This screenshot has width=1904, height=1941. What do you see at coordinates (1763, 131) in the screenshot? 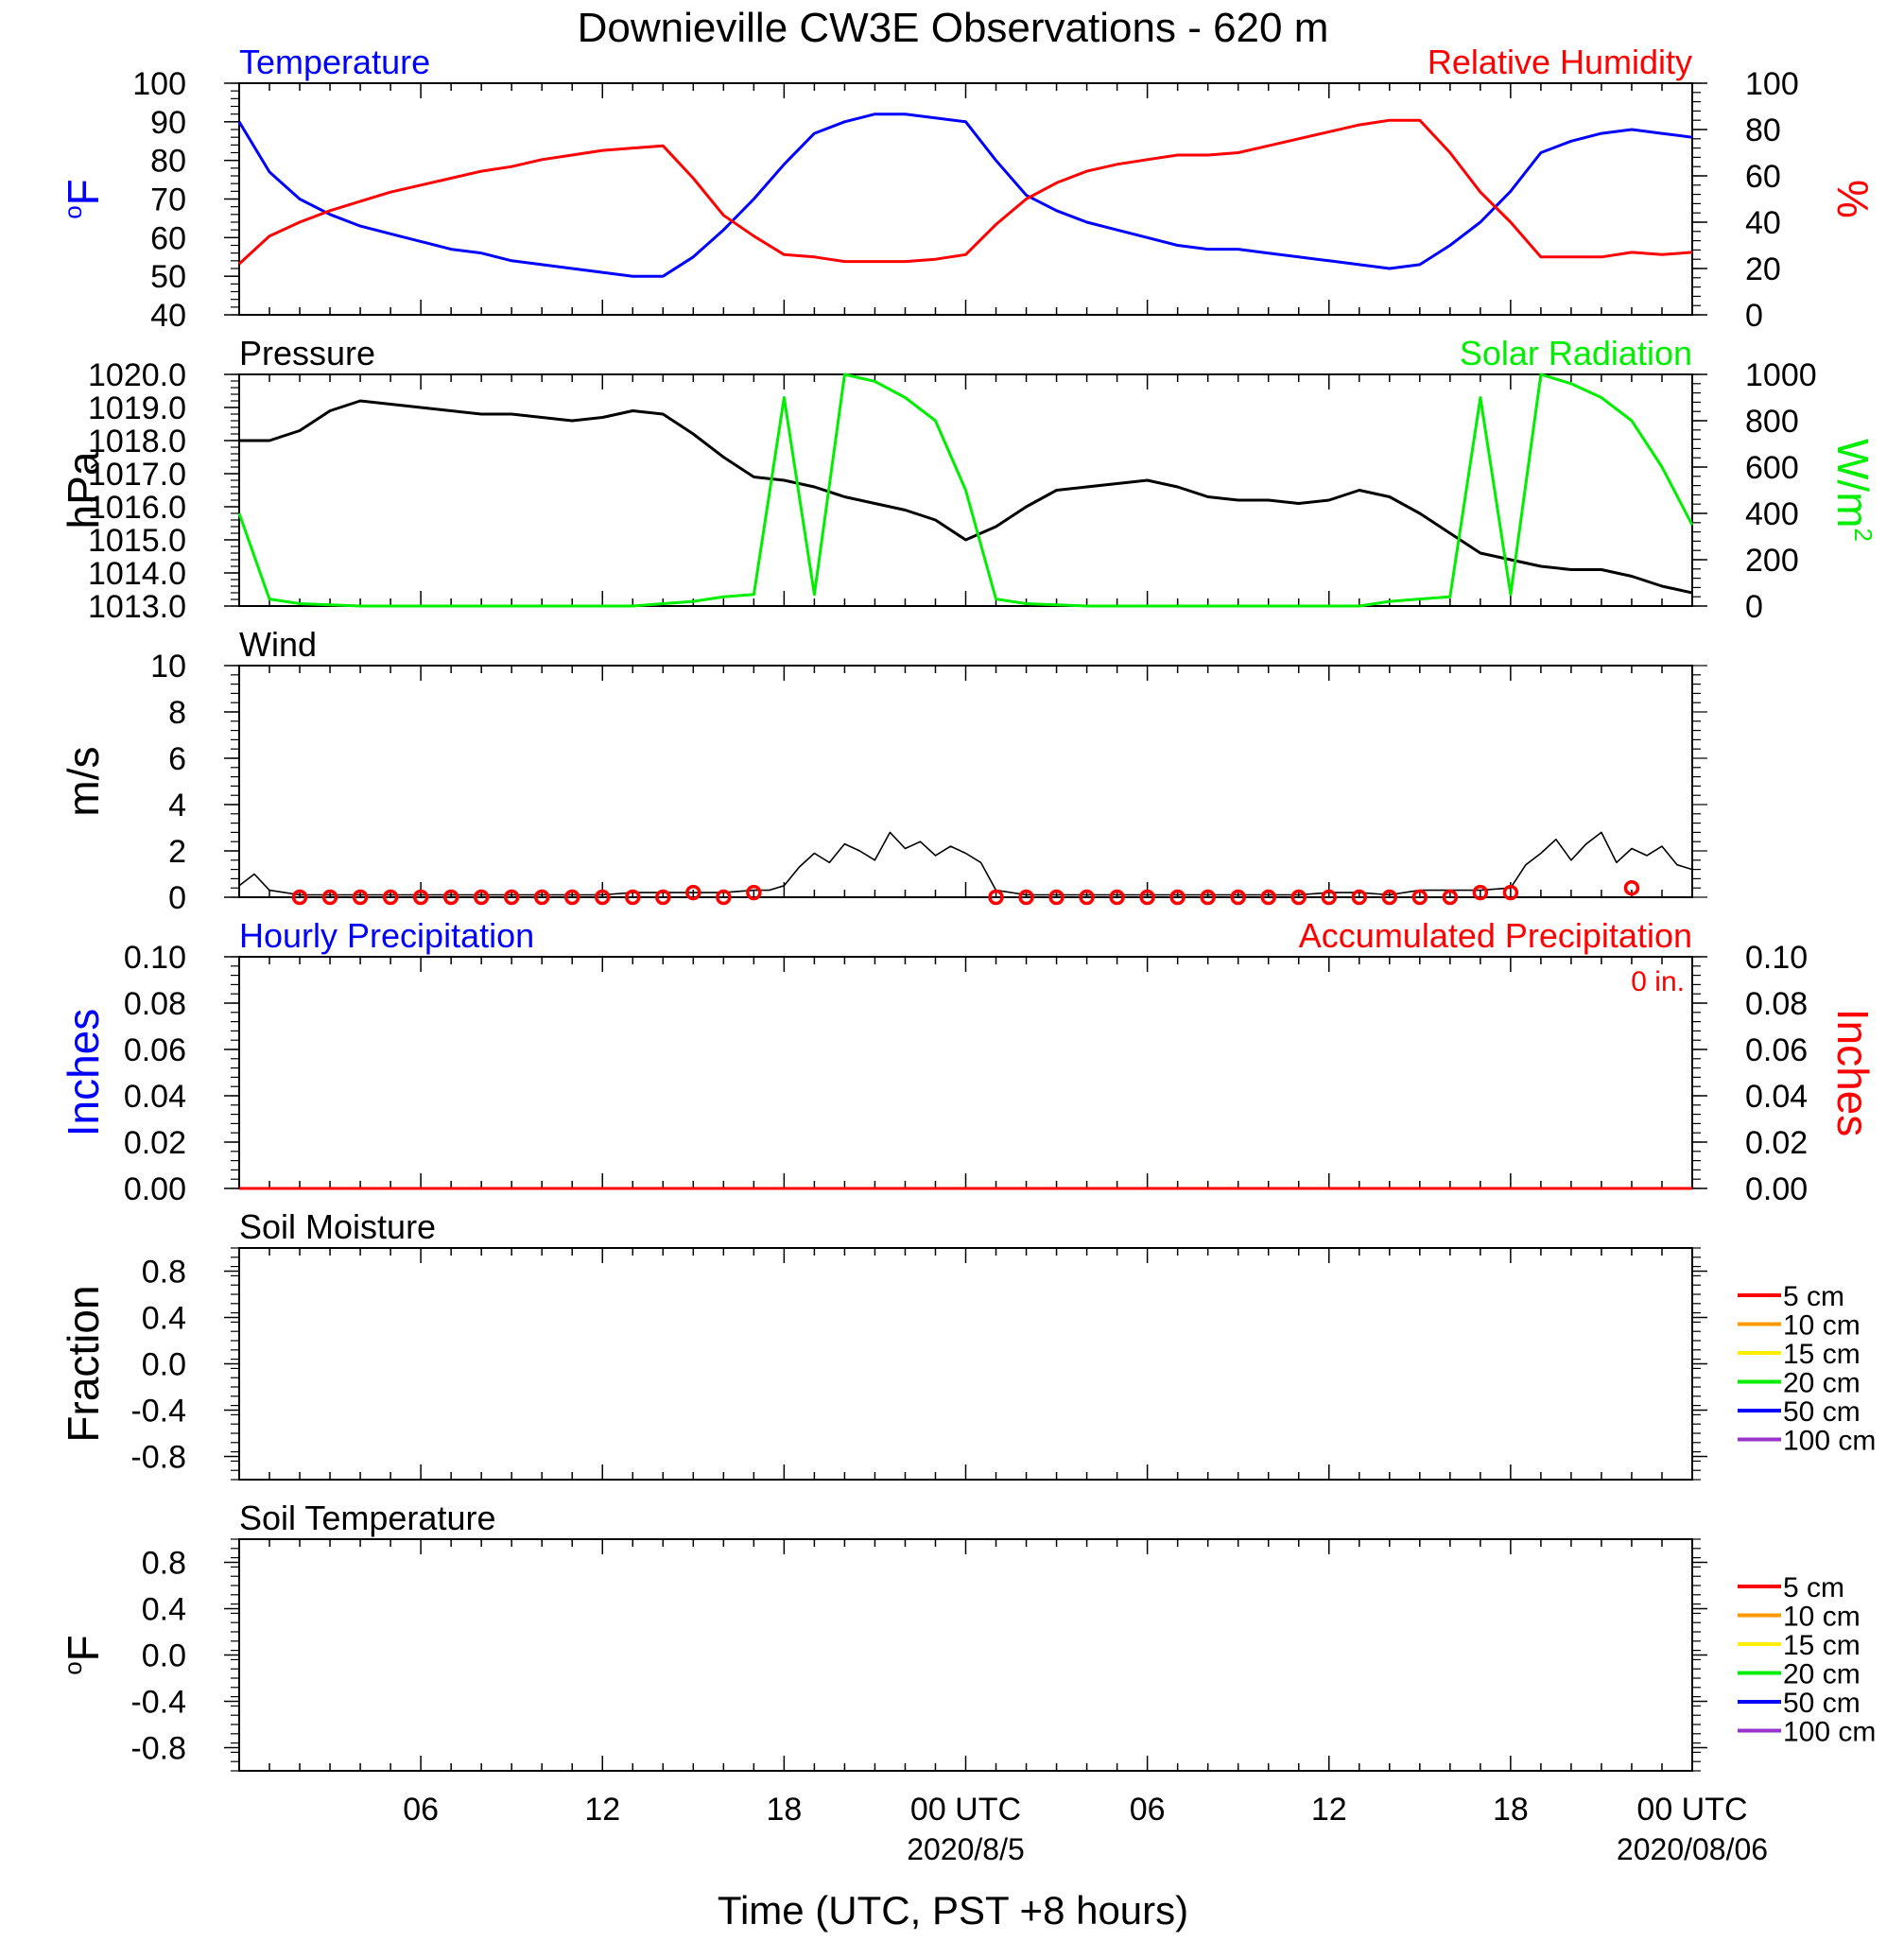
I see `temperature-humidity-right-axis-tick-label: 80` at bounding box center [1763, 131].